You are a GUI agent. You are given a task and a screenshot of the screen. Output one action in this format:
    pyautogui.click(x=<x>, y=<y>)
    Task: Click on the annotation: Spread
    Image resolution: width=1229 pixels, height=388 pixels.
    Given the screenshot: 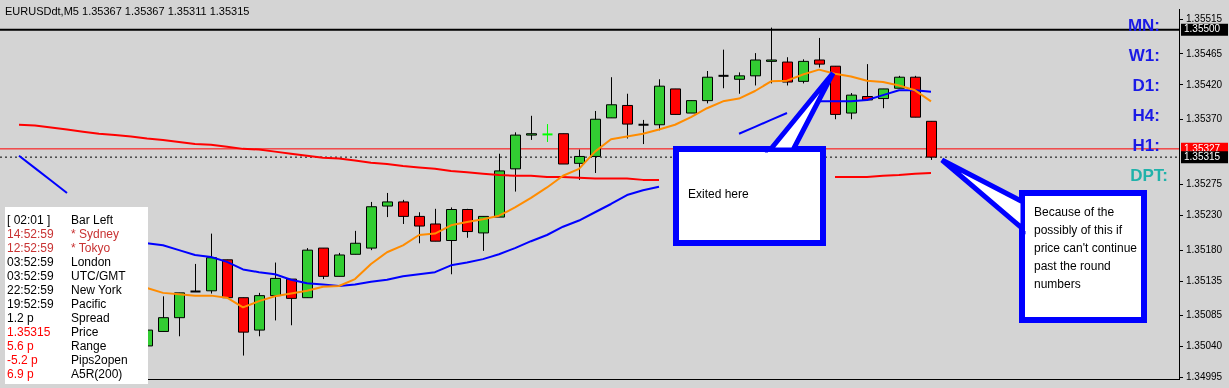 What is the action you would take?
    pyautogui.click(x=90, y=318)
    